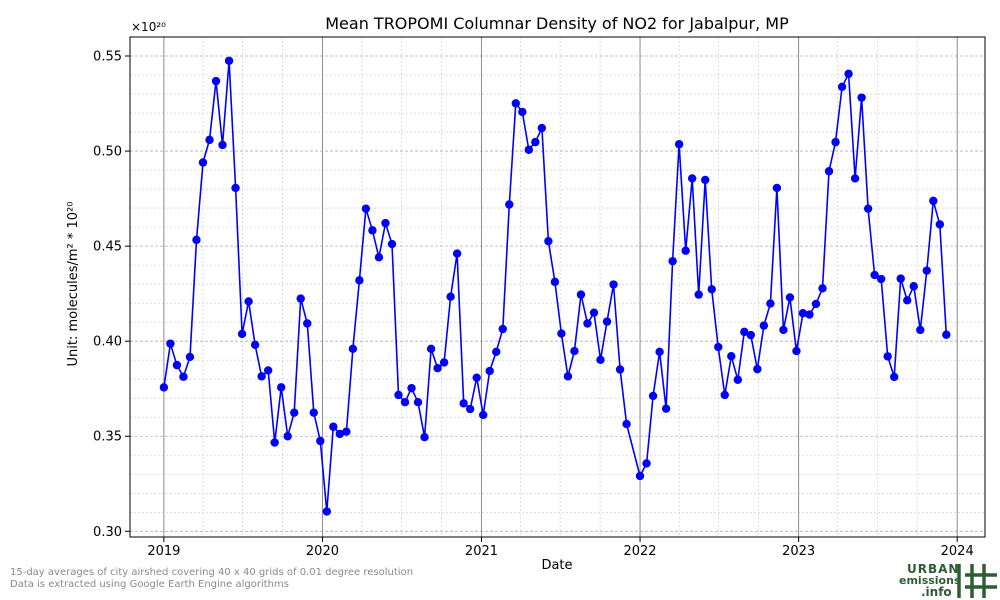 Image resolution: width=1000 pixels, height=600 pixels. Describe the element at coordinates (107, 437) in the screenshot. I see `y-tick-label: 0.35` at that location.